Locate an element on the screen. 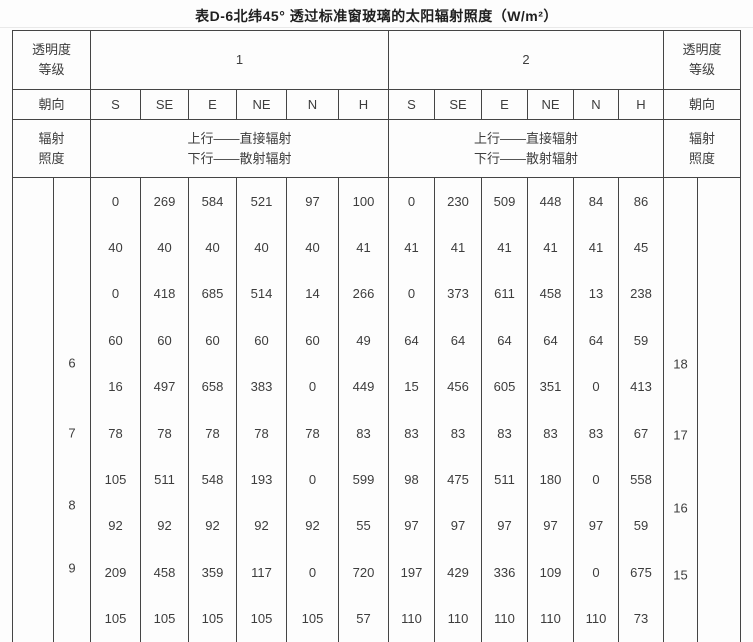 The image size is (753, 642). data-cell: 67 is located at coordinates (641, 433).